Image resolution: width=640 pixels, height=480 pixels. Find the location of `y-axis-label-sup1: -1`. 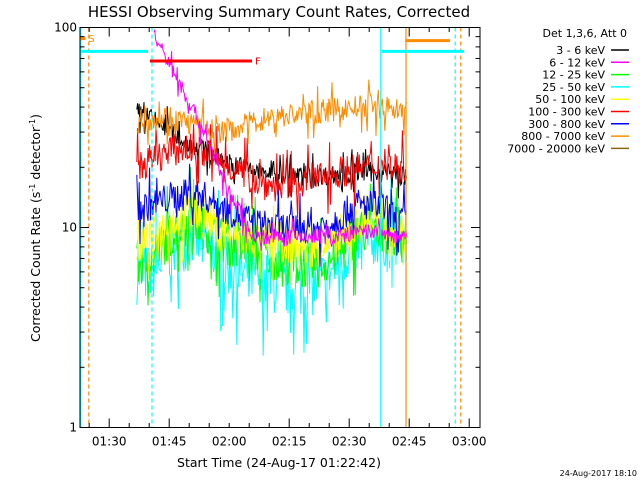

y-axis-label-sup1: -1 is located at coordinates (32, 188).